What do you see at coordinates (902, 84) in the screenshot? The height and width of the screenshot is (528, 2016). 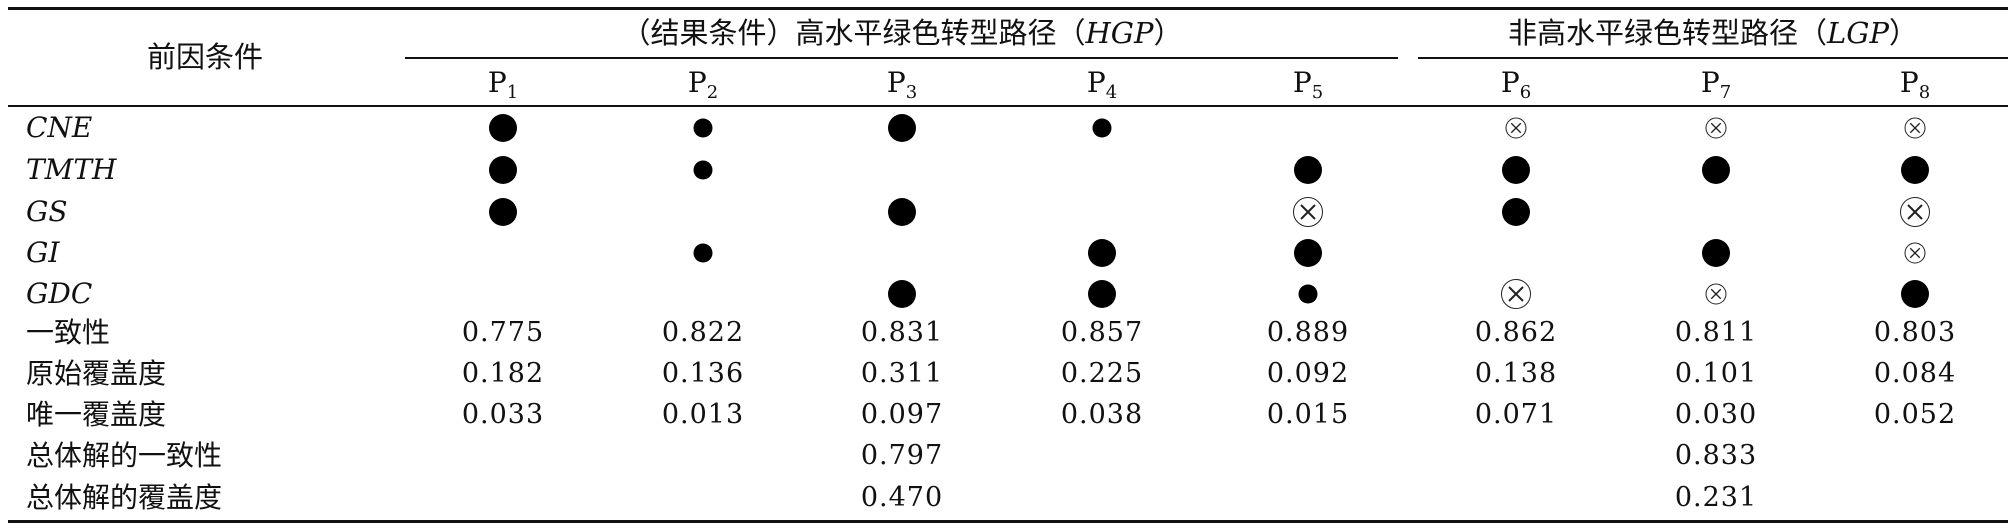 I see `path-header-p3: P3` at bounding box center [902, 84].